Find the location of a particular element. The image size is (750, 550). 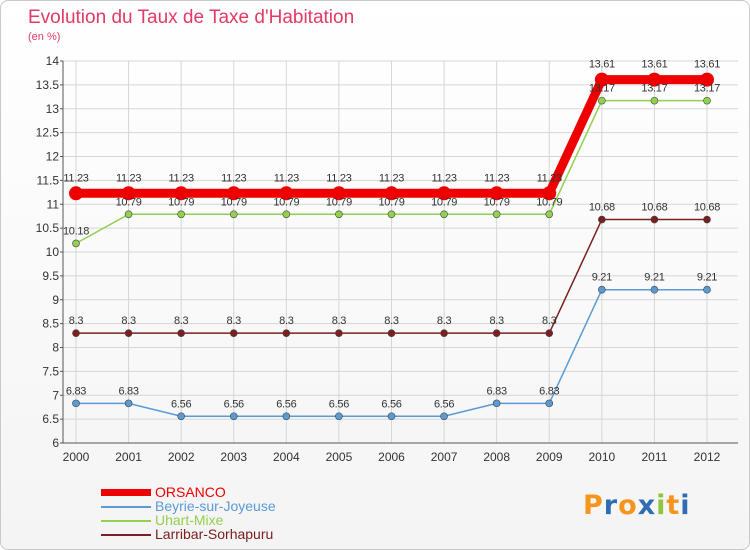

y-tick-label: 7.5 is located at coordinates (50, 371).